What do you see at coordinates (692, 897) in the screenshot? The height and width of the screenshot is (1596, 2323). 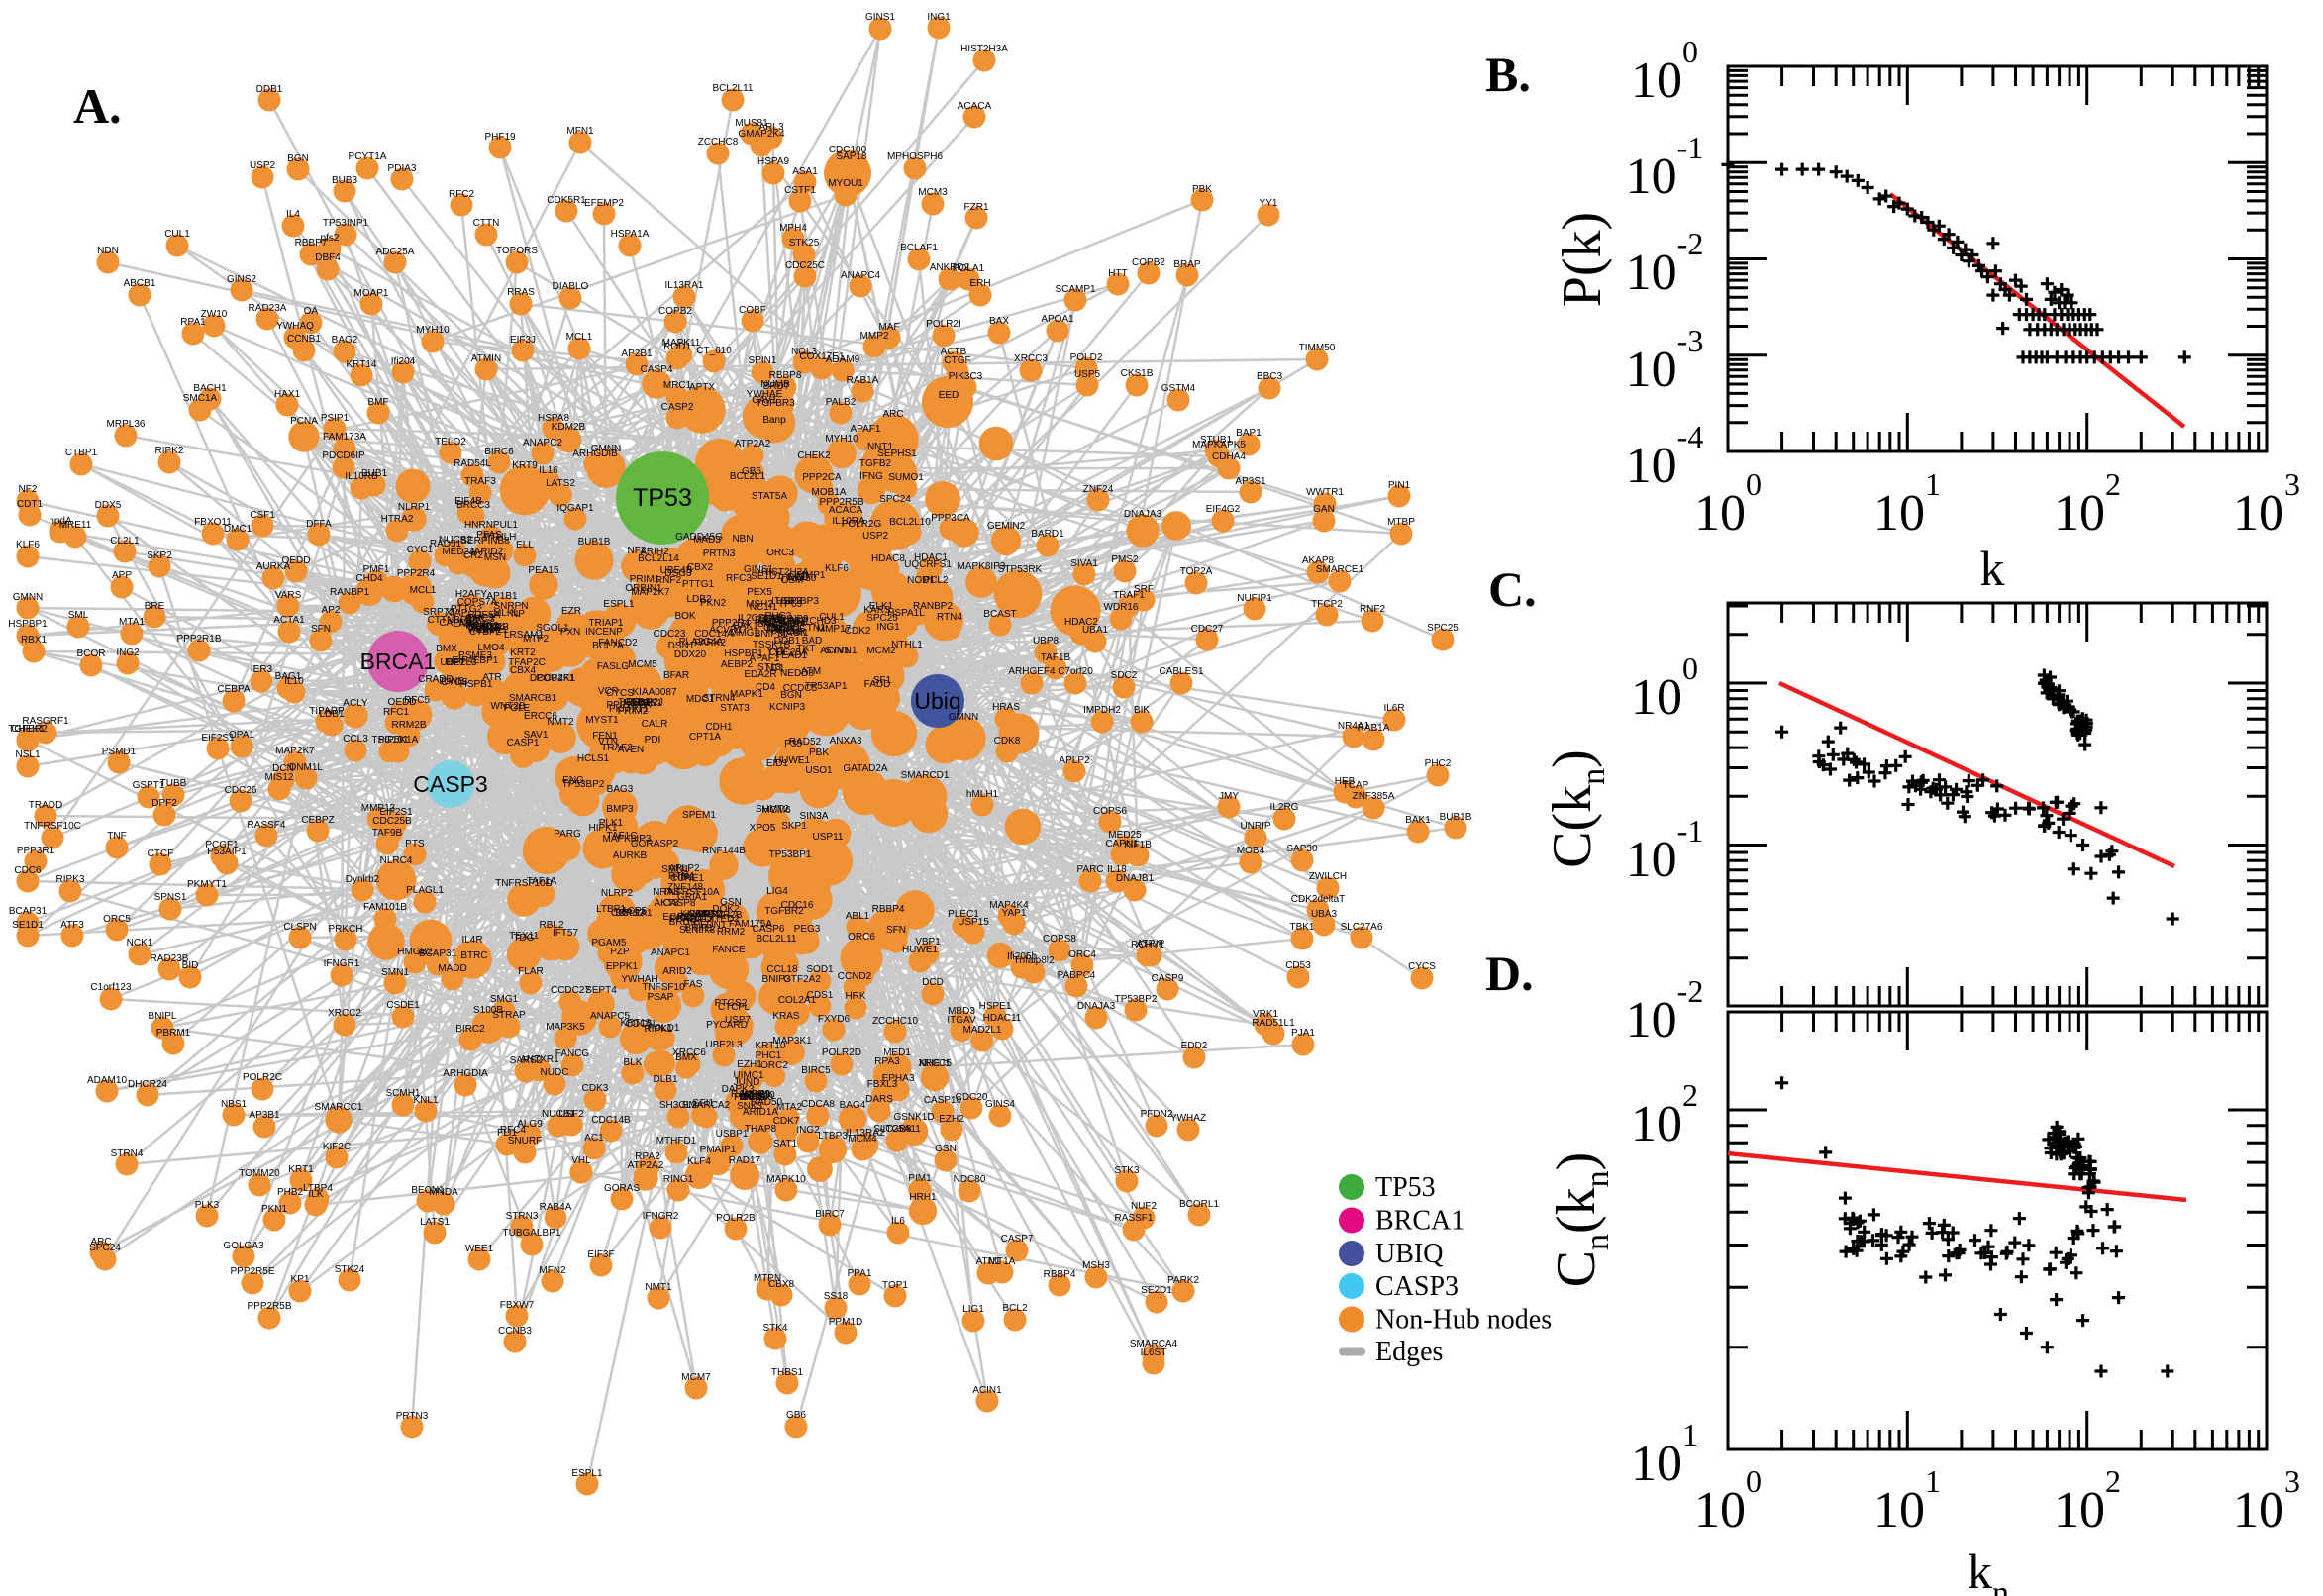 I see `svg-text: GRIA1` at bounding box center [692, 897].